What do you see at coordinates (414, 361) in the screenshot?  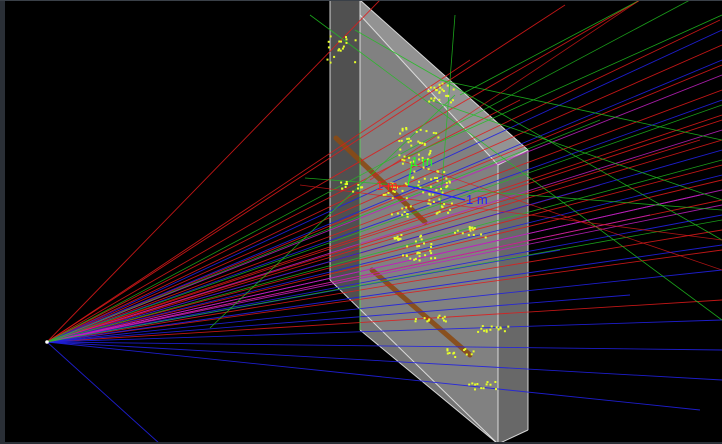 I see `detector-edge` at bounding box center [414, 361].